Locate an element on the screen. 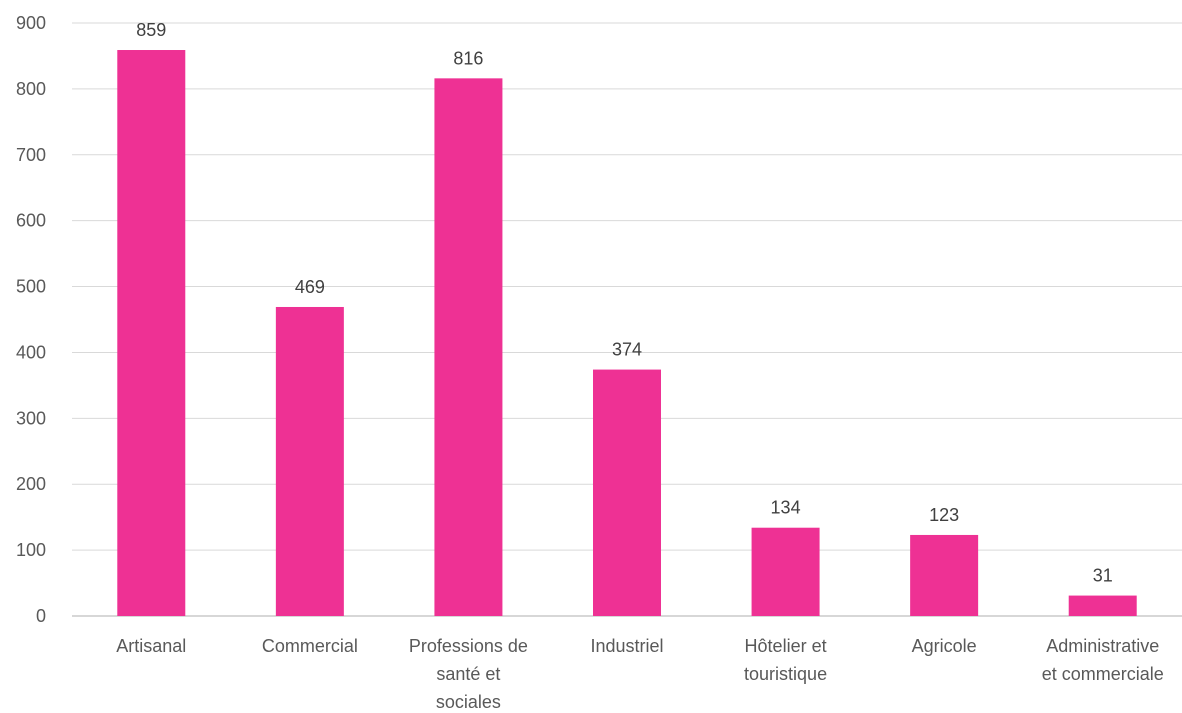 The image size is (1182, 713). x-category-label: sociales is located at coordinates (468, 702).